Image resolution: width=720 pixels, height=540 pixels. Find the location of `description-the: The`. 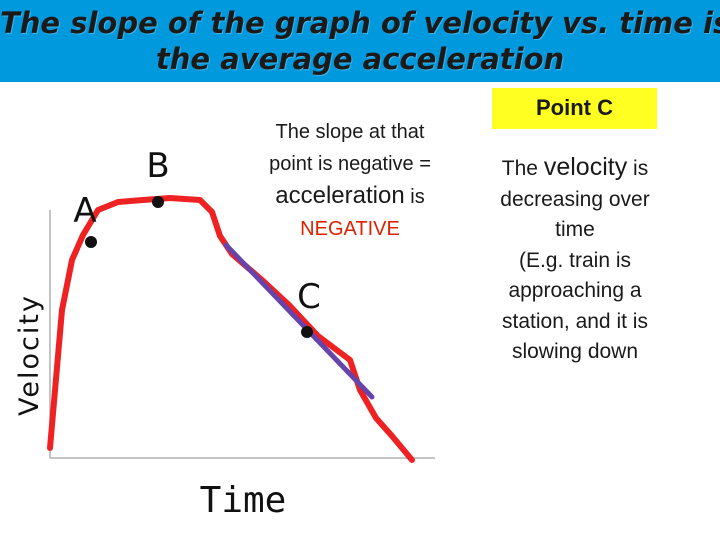

description-the: The is located at coordinates (522, 168).